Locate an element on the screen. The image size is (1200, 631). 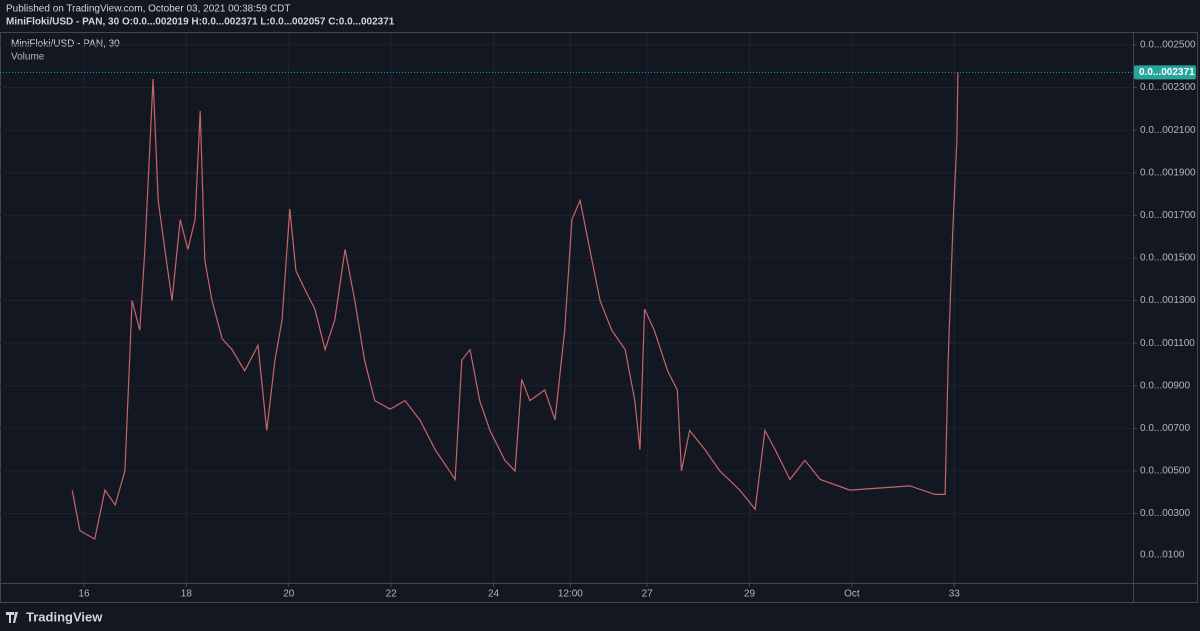
x-tick-label: 12:00 is located at coordinates (570, 594).